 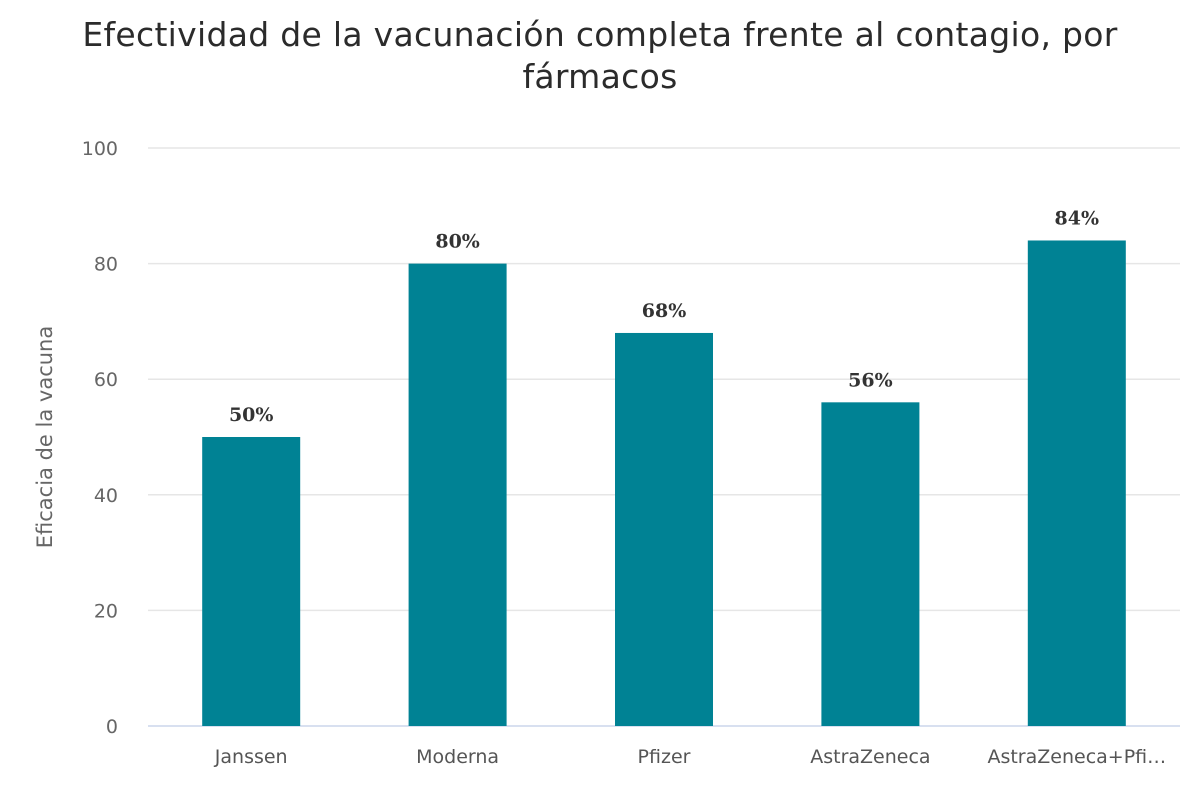 I want to click on x-tick-label: Janssen, so click(x=251, y=757).